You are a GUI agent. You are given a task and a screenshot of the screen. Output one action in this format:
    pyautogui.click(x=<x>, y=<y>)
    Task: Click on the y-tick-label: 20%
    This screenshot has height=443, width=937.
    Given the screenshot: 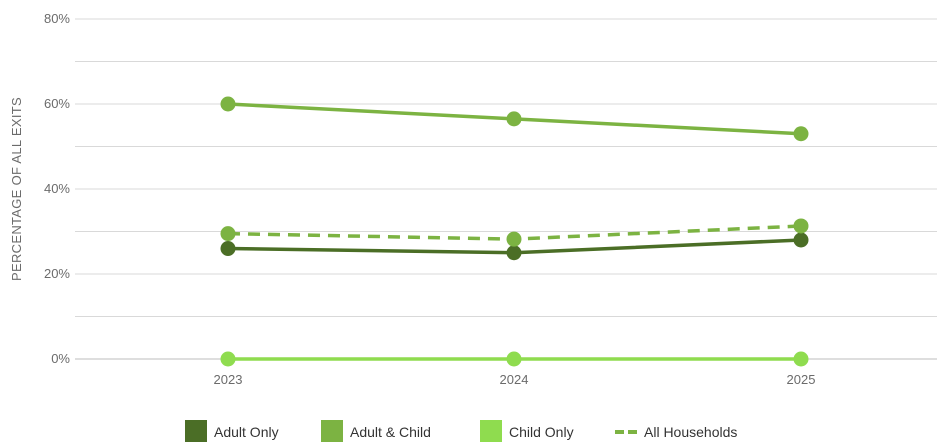 What is the action you would take?
    pyautogui.click(x=57, y=273)
    